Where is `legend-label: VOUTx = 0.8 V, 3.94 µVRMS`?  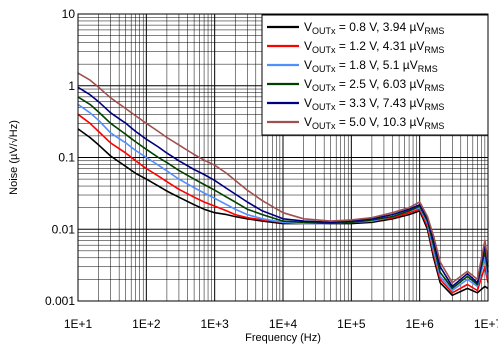
legend-label: VOUTx = 0.8 V, 3.94 µVRMS is located at coordinates (374, 28).